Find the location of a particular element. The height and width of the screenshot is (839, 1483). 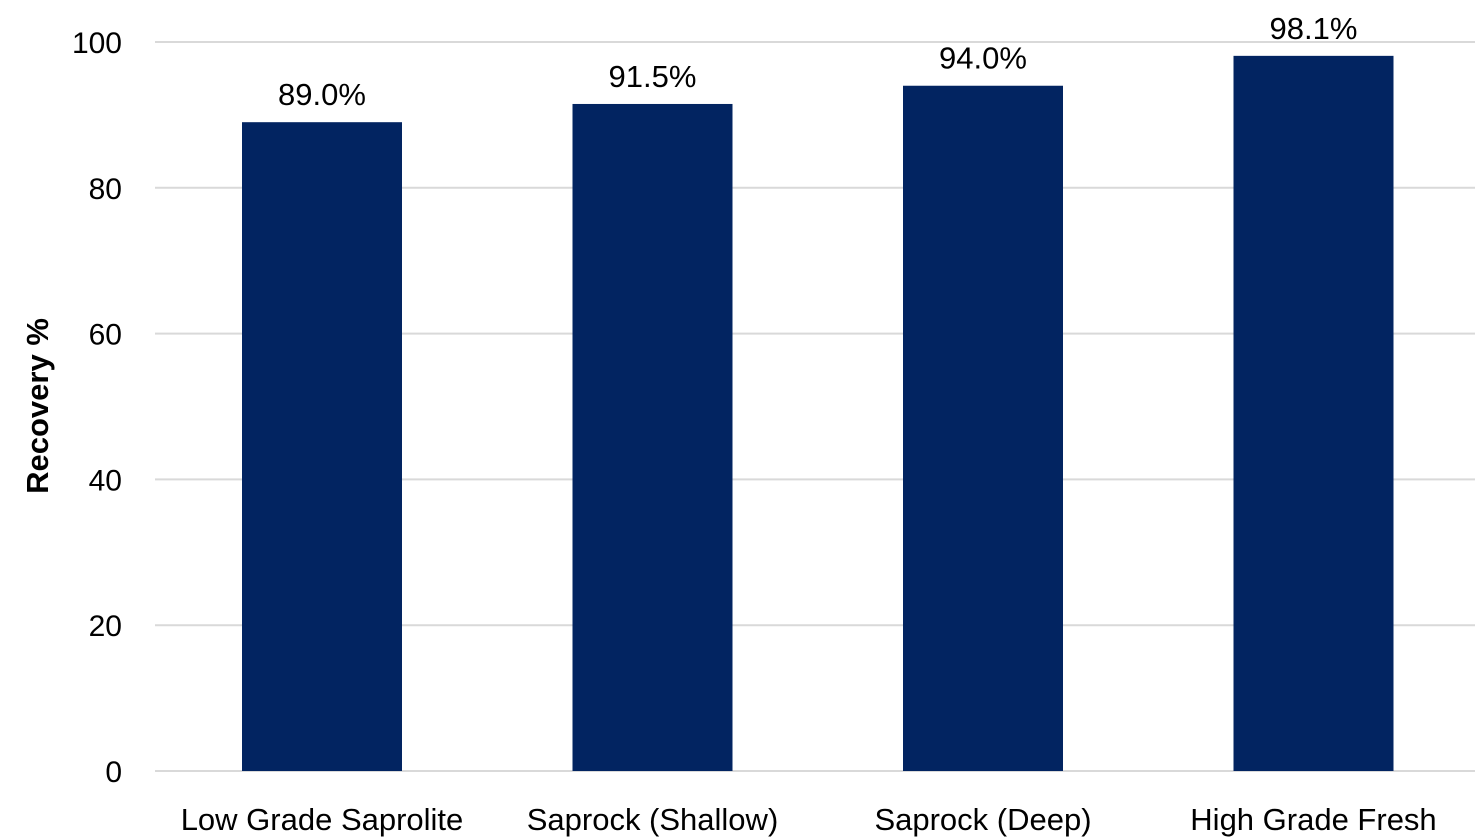

y-tick-label: 40 is located at coordinates (105, 480).